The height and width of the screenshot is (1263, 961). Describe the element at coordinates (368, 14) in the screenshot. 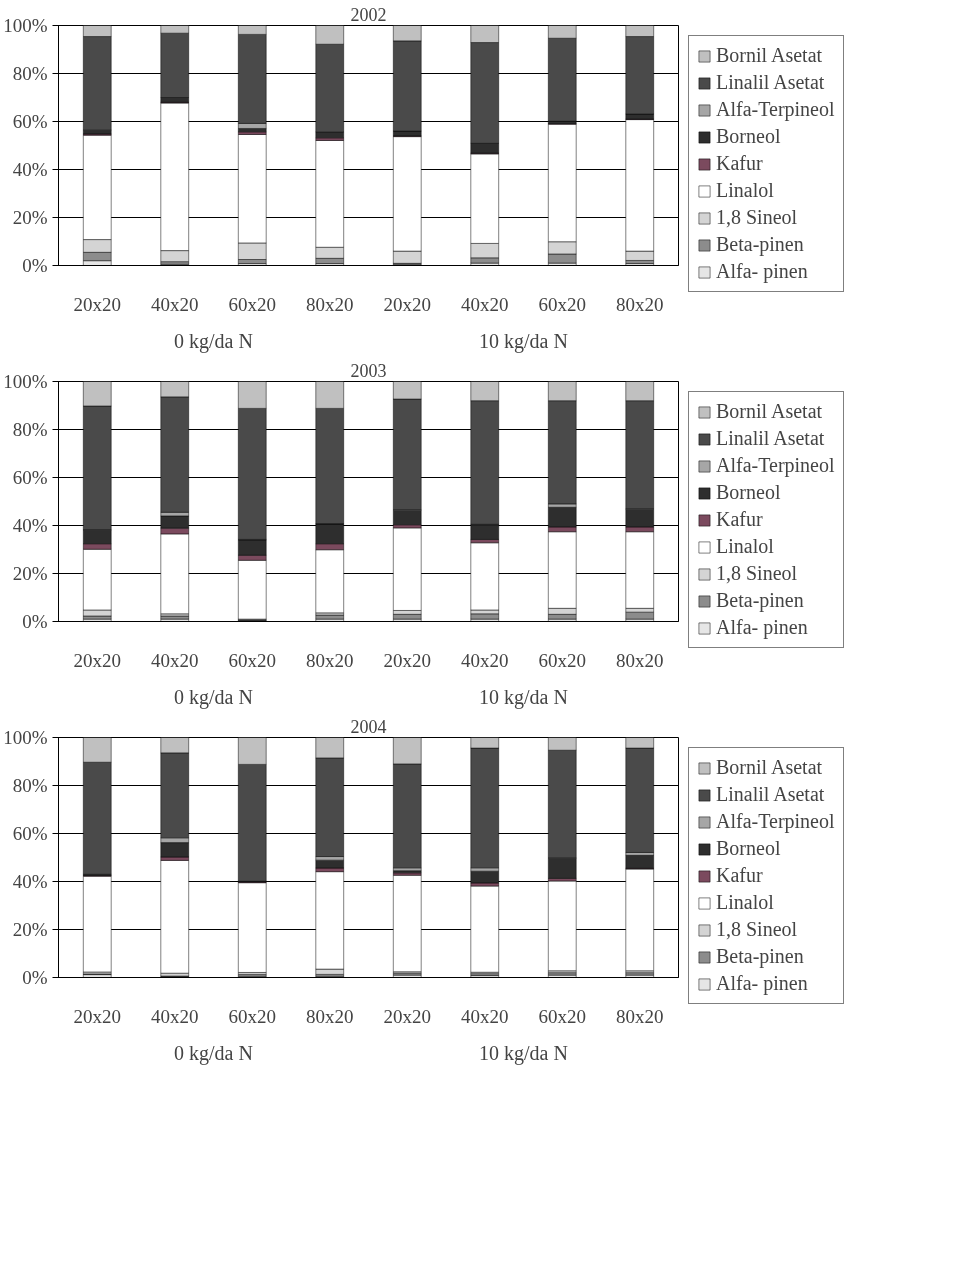

I see `chart-title: 2002` at that location.